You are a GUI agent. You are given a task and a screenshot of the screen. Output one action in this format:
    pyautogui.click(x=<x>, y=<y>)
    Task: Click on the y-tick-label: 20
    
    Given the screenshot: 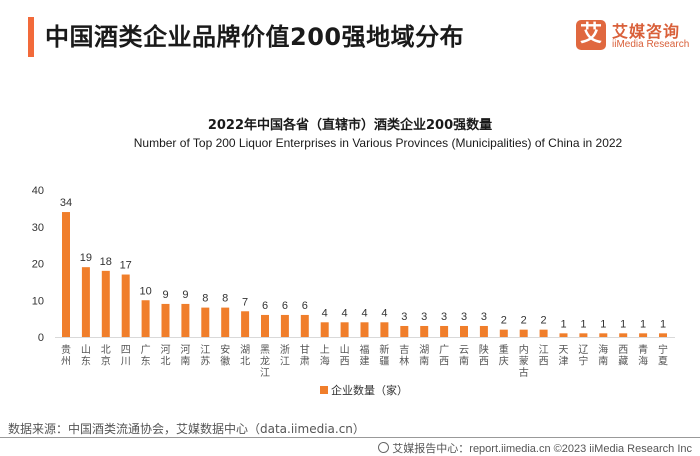 What is the action you would take?
    pyautogui.click(x=38, y=265)
    